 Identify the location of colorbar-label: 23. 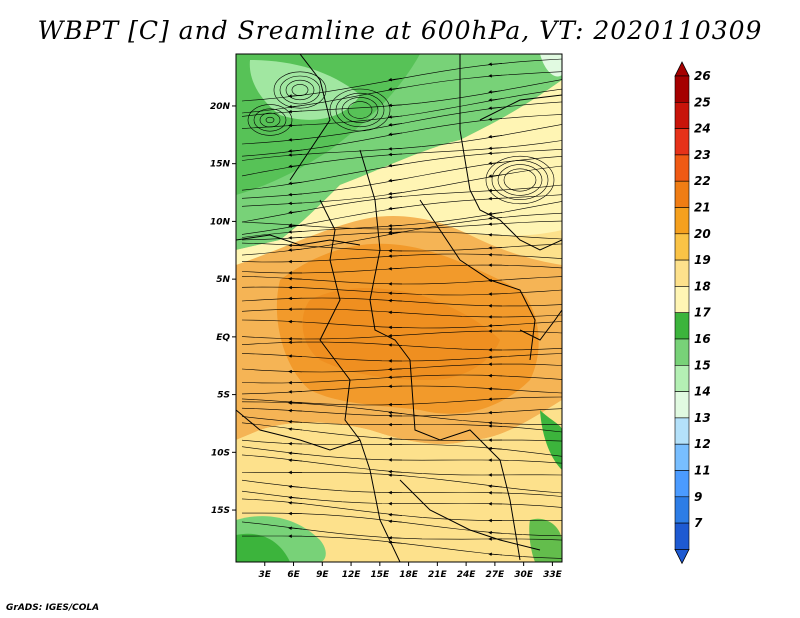
(702, 155).